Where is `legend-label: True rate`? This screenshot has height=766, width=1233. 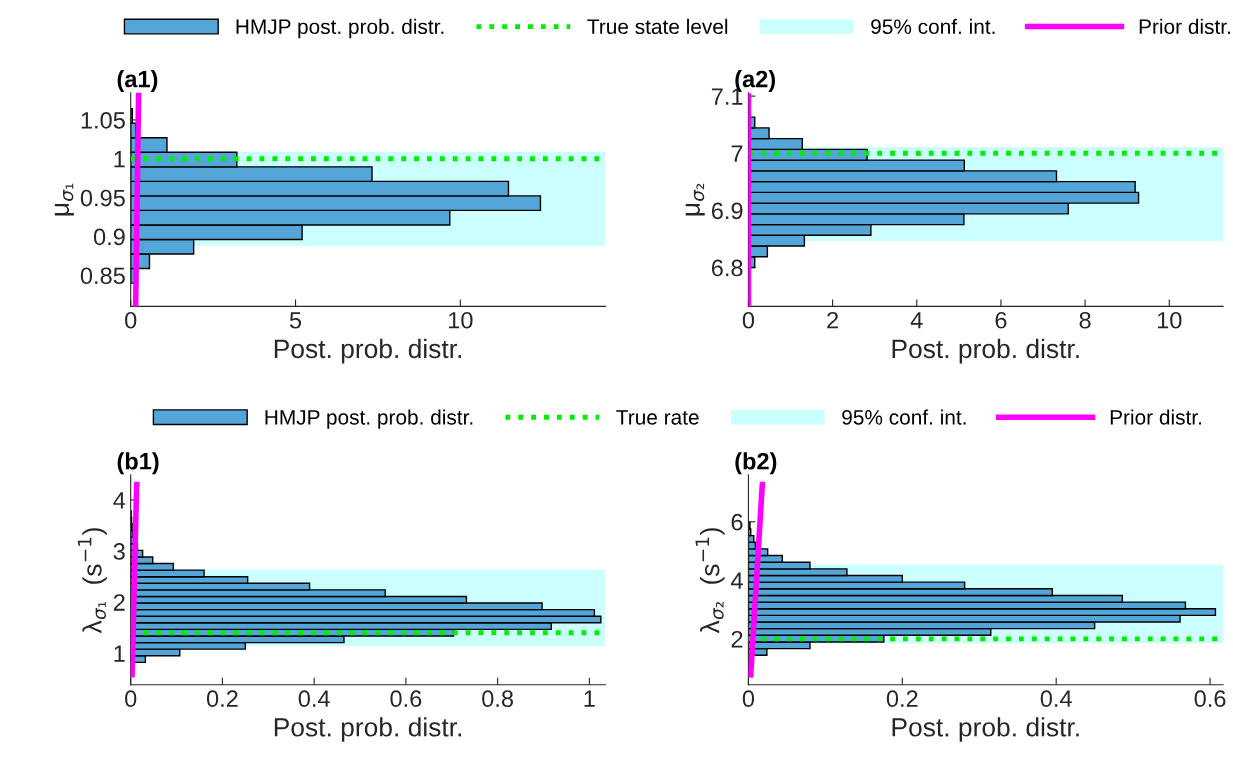
legend-label: True rate is located at coordinates (657, 417).